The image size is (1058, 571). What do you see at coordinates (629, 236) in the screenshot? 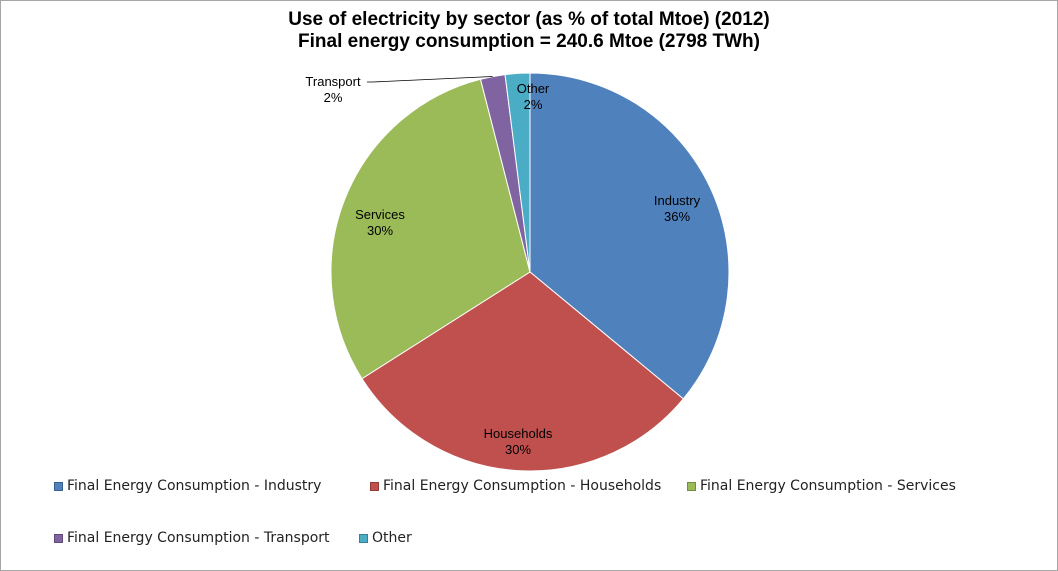
I see `pie-slice-industry` at bounding box center [629, 236].